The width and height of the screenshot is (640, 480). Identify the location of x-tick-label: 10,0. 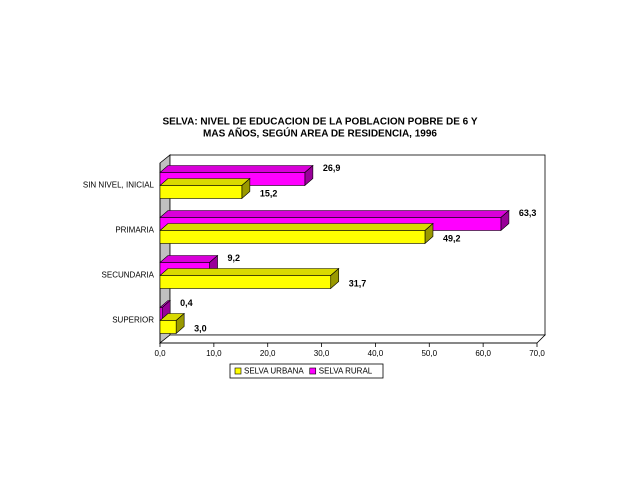
(214, 353).